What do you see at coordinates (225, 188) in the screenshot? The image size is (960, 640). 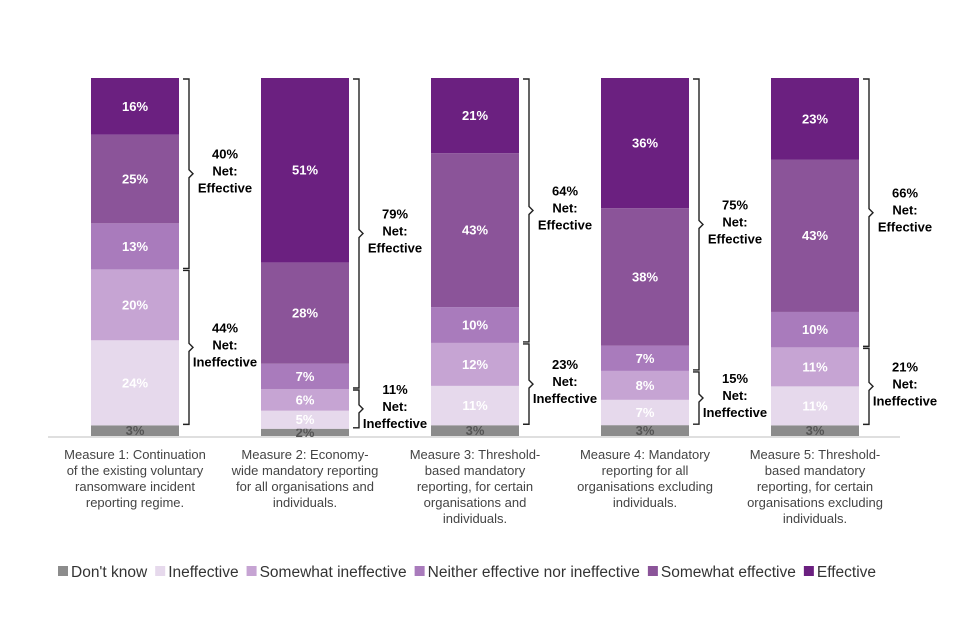 I see `net-effective-text-1: Effective` at bounding box center [225, 188].